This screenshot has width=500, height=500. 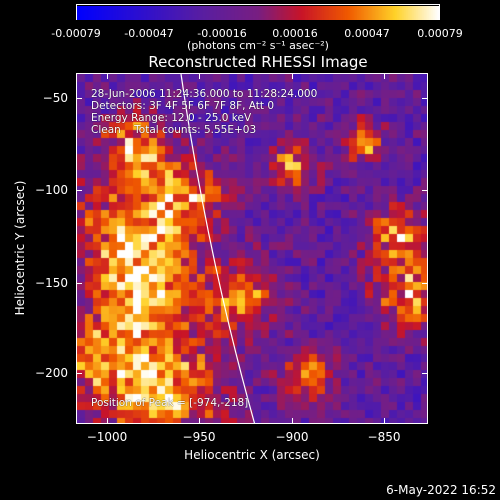 What do you see at coordinates (441, 490) in the screenshot?
I see `timestamp: 6-May-2022 16:52` at bounding box center [441, 490].